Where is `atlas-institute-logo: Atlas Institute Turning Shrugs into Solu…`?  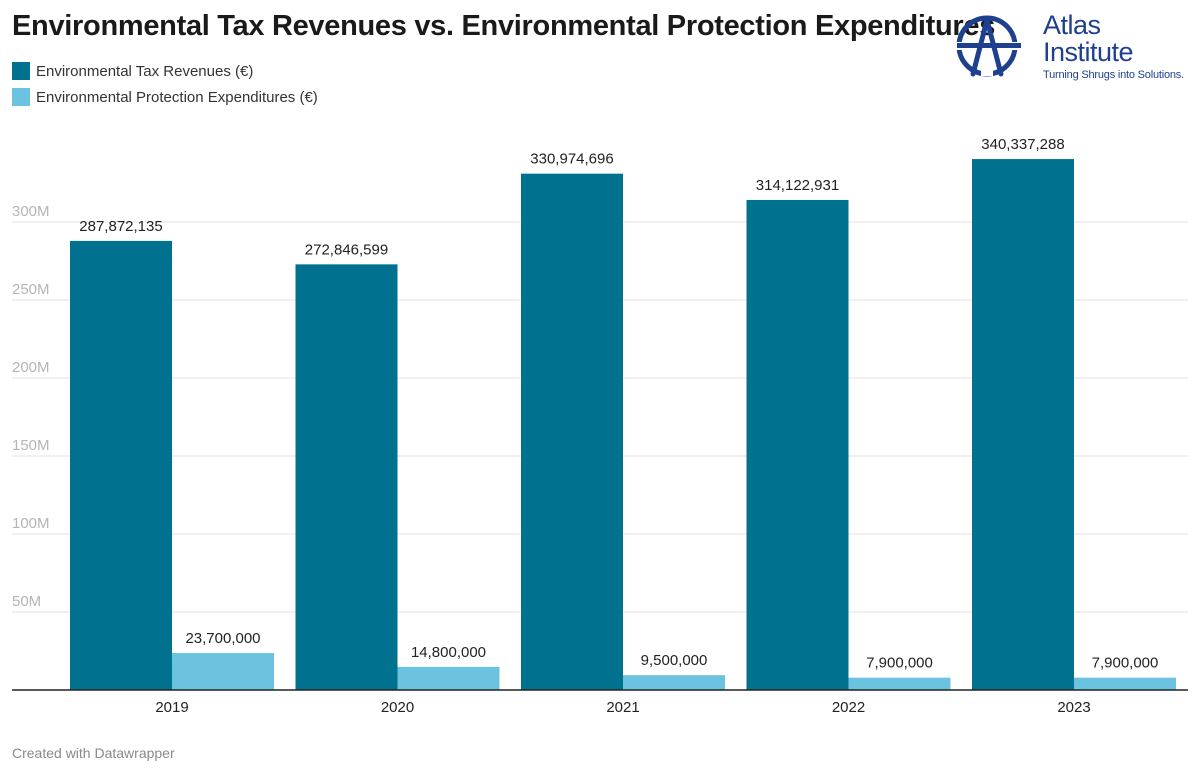 atlas-institute-logo: Atlas Institute Turning Shrugs into Solu… is located at coordinates (1075, 48).